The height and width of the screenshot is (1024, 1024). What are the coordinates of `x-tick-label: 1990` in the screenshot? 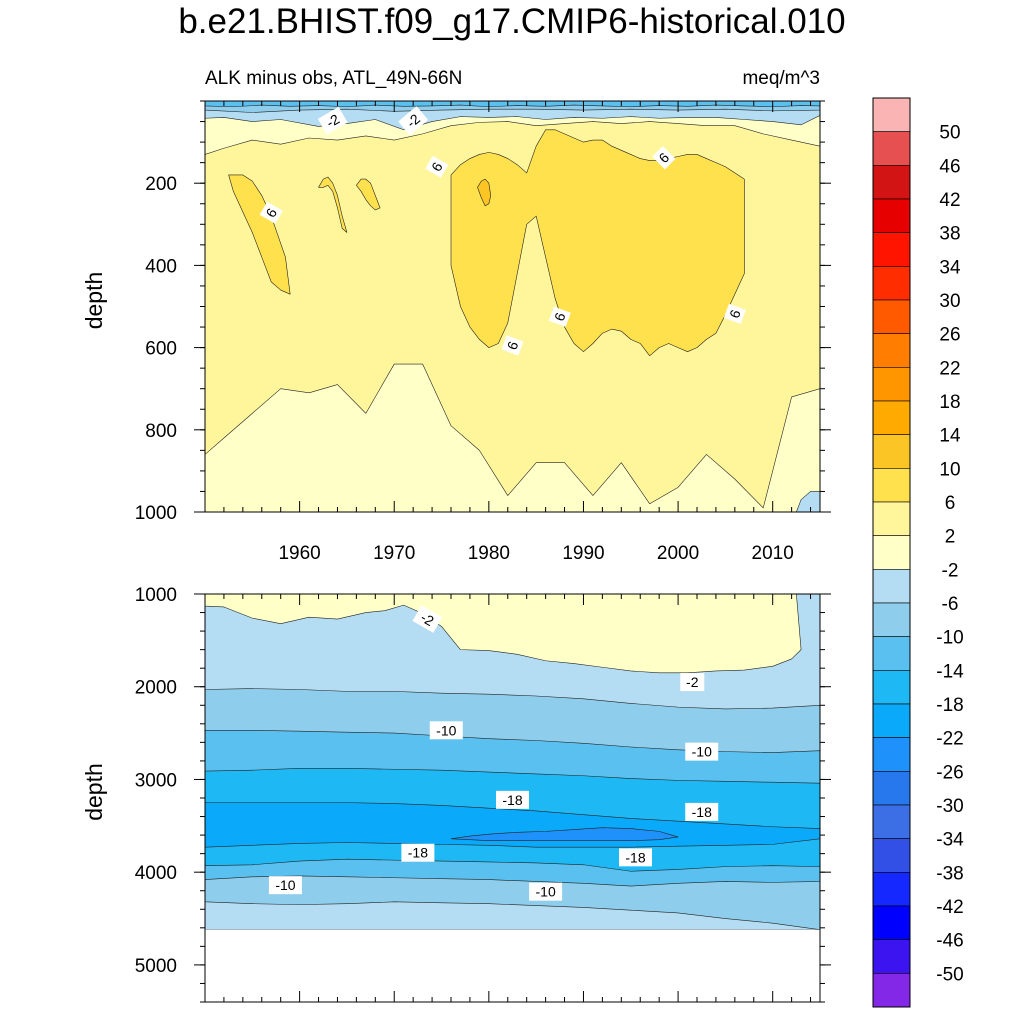 It's located at (583, 553).